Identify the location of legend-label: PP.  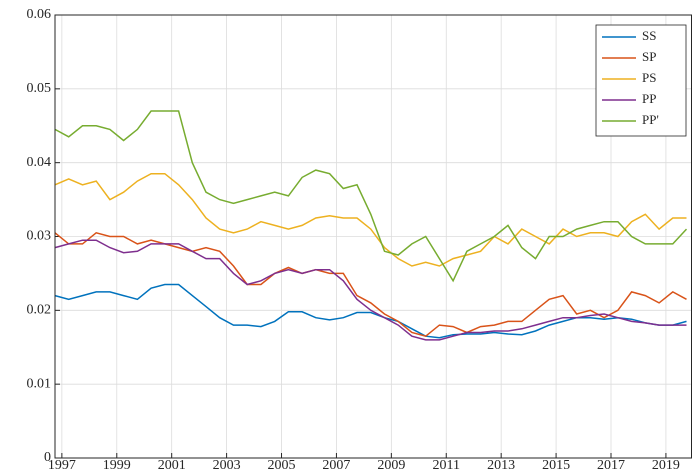
(649, 98).